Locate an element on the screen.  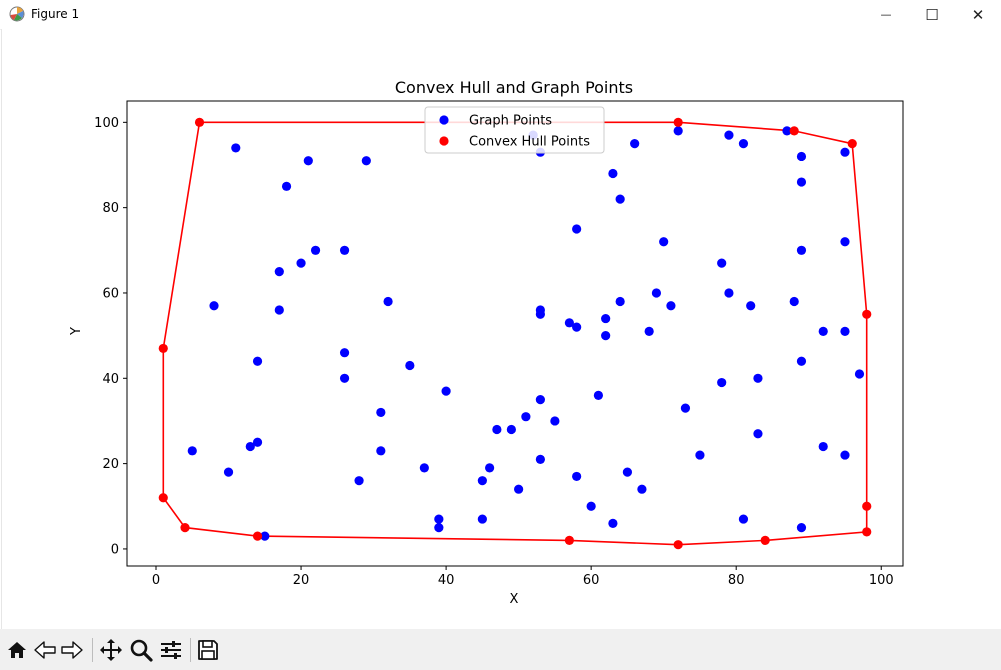
pan-icon is located at coordinates (111, 650).